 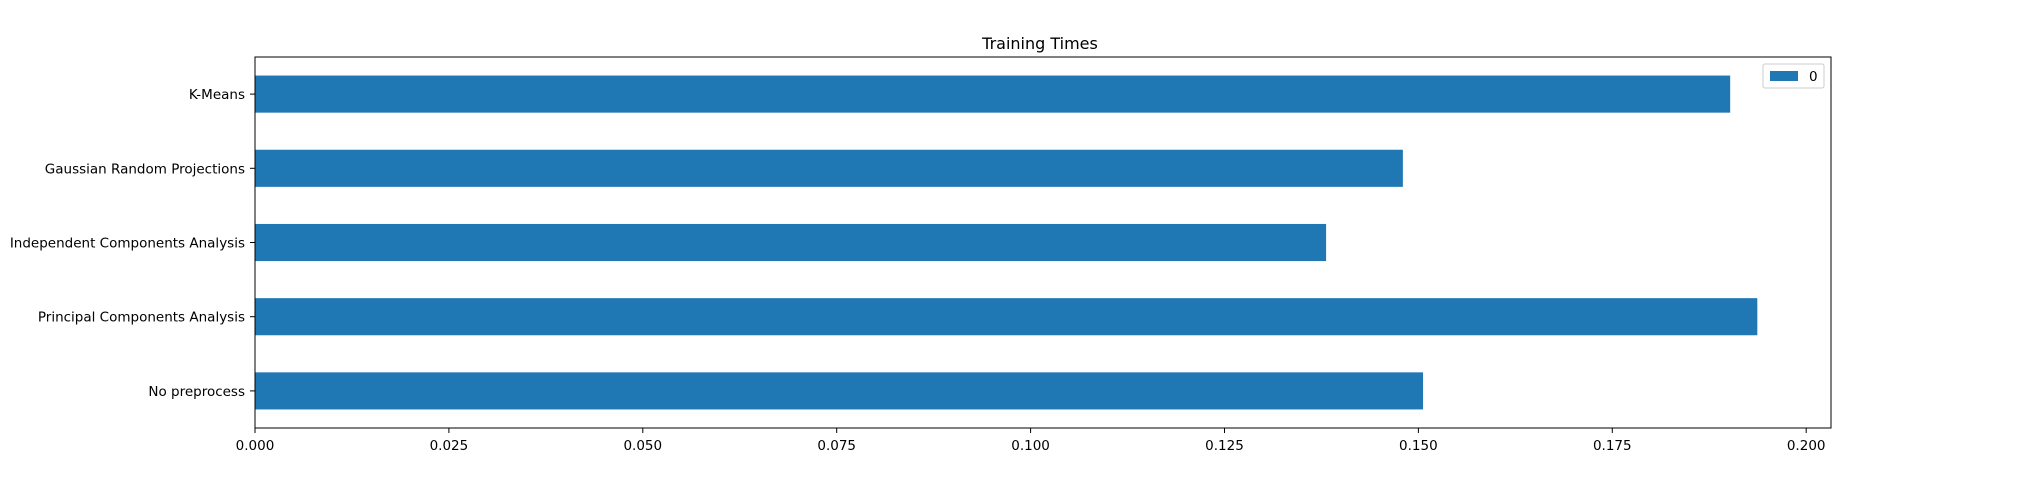 I want to click on y-tick-label: K-Means, so click(x=217, y=95).